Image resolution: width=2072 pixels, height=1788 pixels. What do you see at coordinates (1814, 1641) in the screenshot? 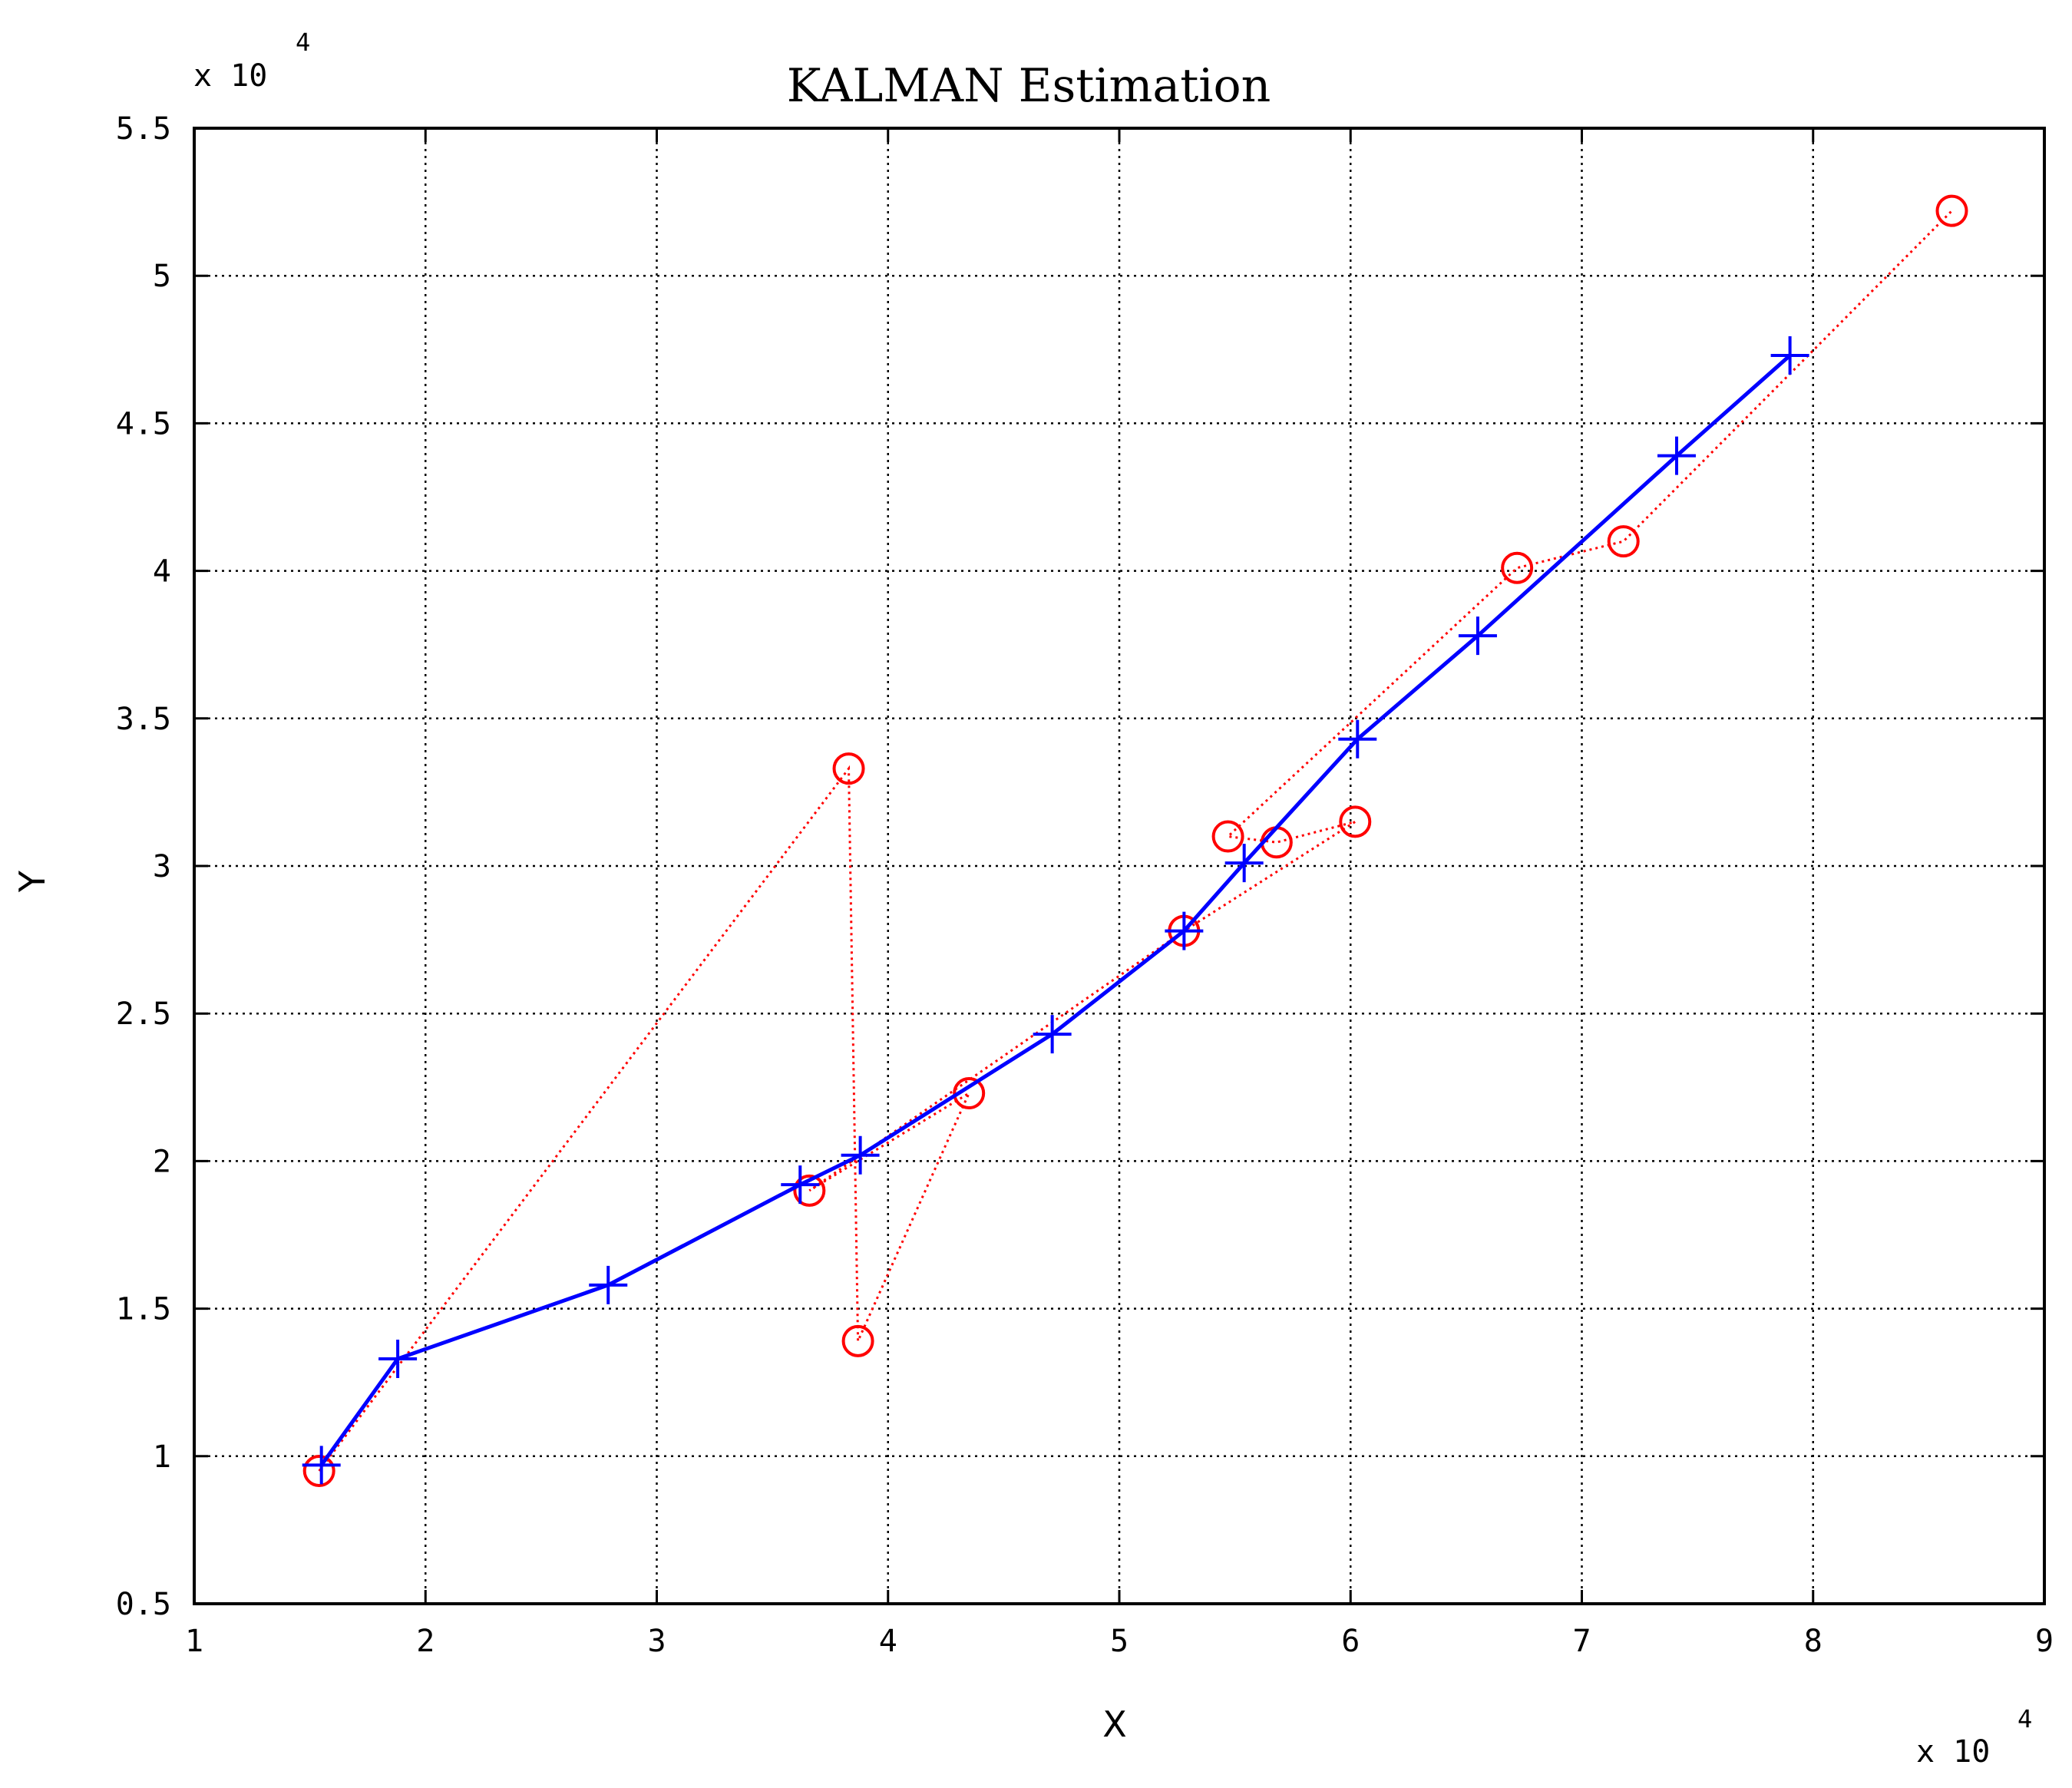
I see `x-tick-label: 8` at bounding box center [1814, 1641].